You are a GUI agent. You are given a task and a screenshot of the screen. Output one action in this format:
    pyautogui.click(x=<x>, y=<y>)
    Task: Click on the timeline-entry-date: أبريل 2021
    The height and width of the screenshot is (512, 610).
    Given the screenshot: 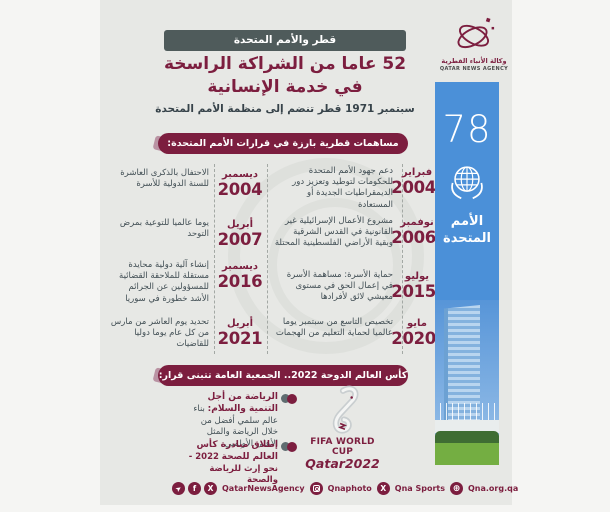 What is the action you would take?
    pyautogui.click(x=240, y=334)
    